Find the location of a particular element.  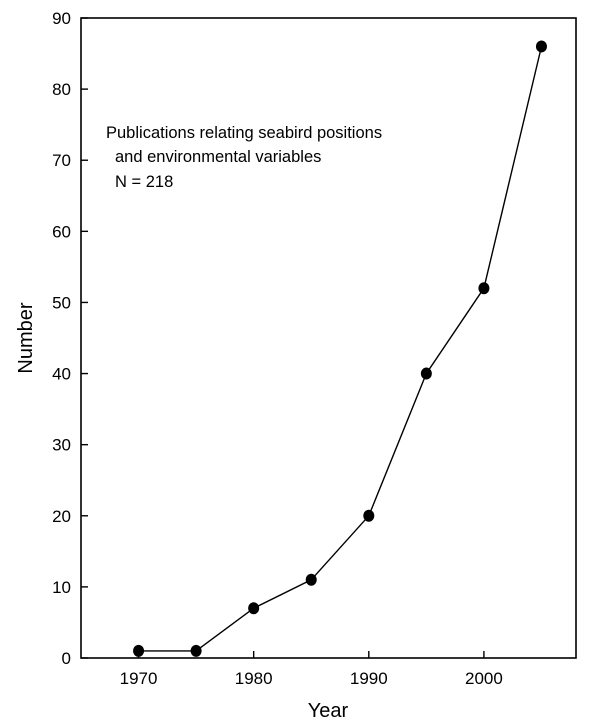

y-tick-label: 10 is located at coordinates (61, 587).